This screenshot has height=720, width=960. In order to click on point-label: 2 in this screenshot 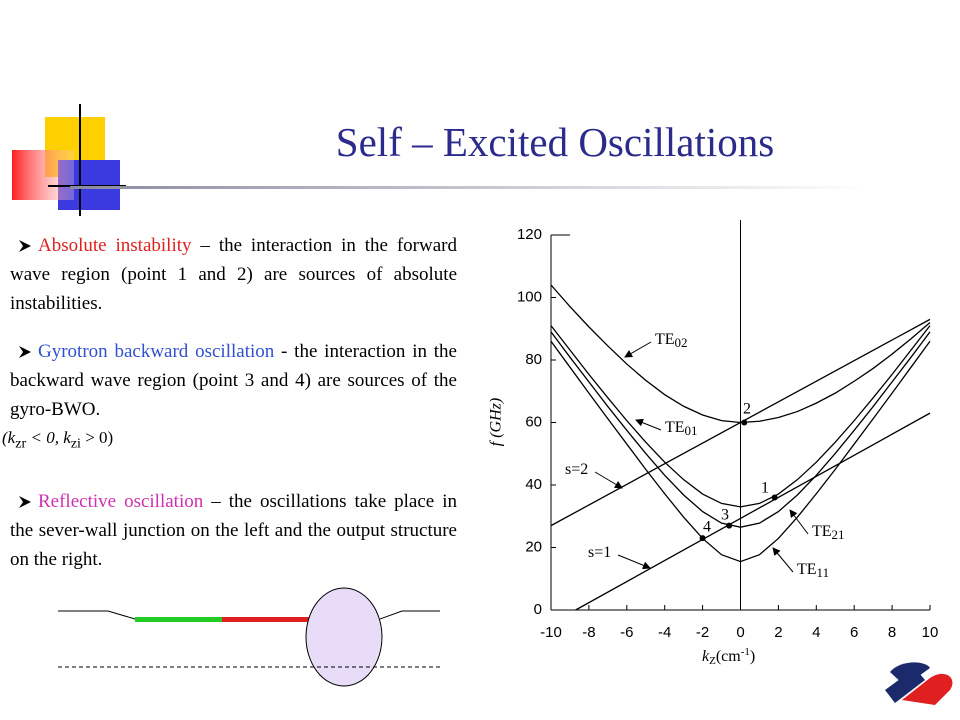, I will do `click(747, 409)`.